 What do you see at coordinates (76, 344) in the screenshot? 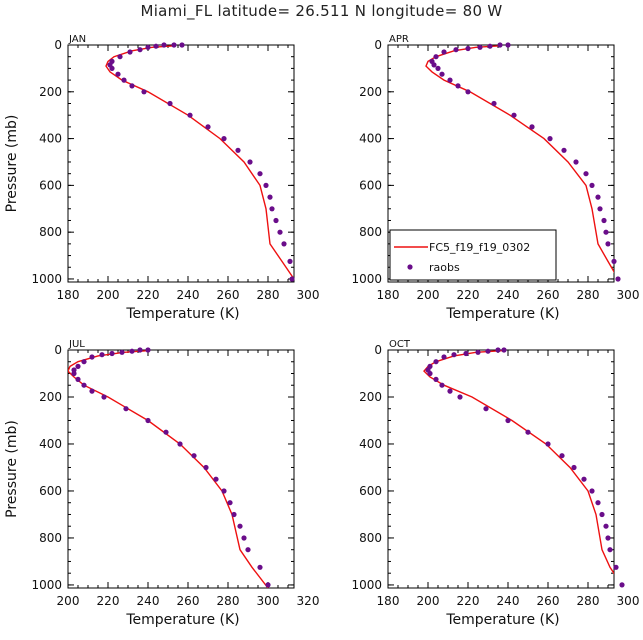
I see `panel-title: JUL` at bounding box center [76, 344].